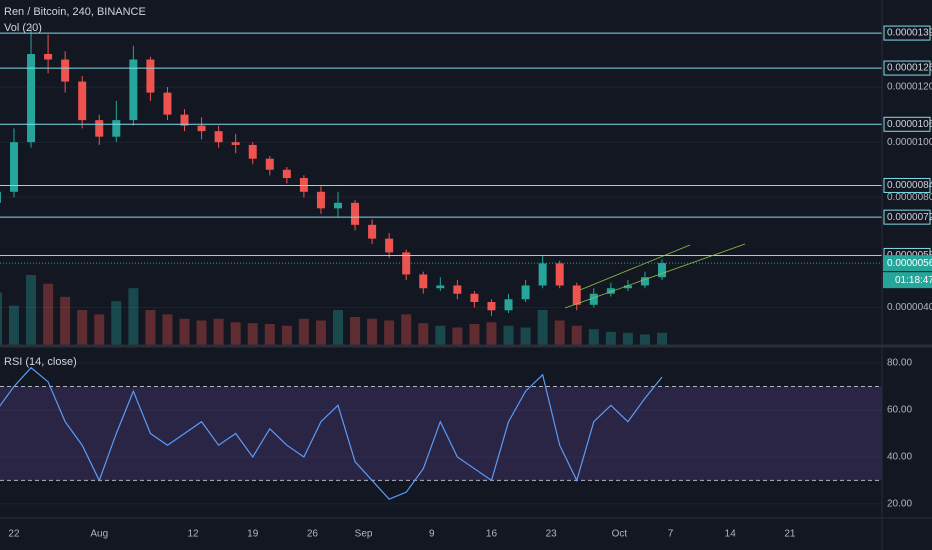 The height and width of the screenshot is (550, 932). Describe the element at coordinates (193, 534) in the screenshot. I see `x-tick-label: 12` at that location.